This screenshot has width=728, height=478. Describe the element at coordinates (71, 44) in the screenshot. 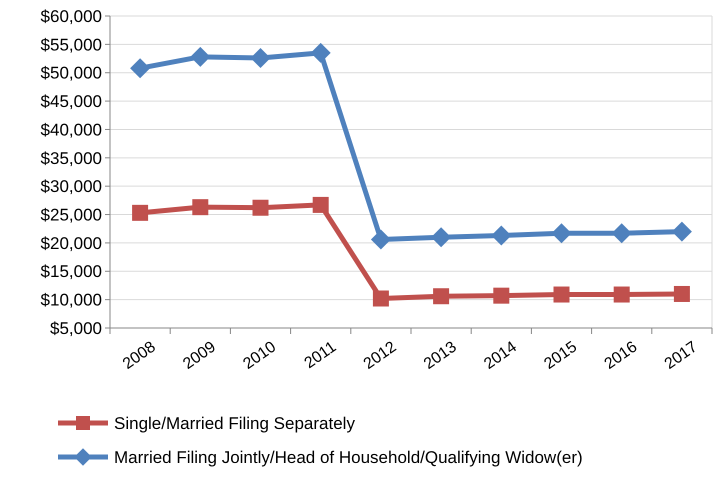

I see `y-tick-label: $55,000` at that location.